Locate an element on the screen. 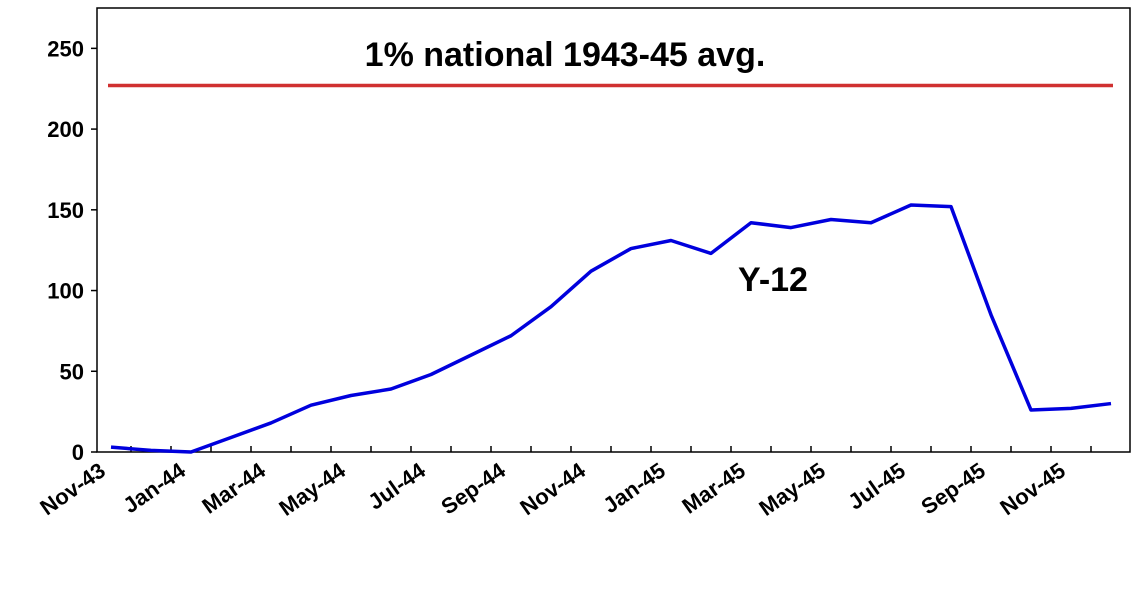 This screenshot has height=590, width=1131. x-tick-label: Mar-45 is located at coordinates (713, 488).